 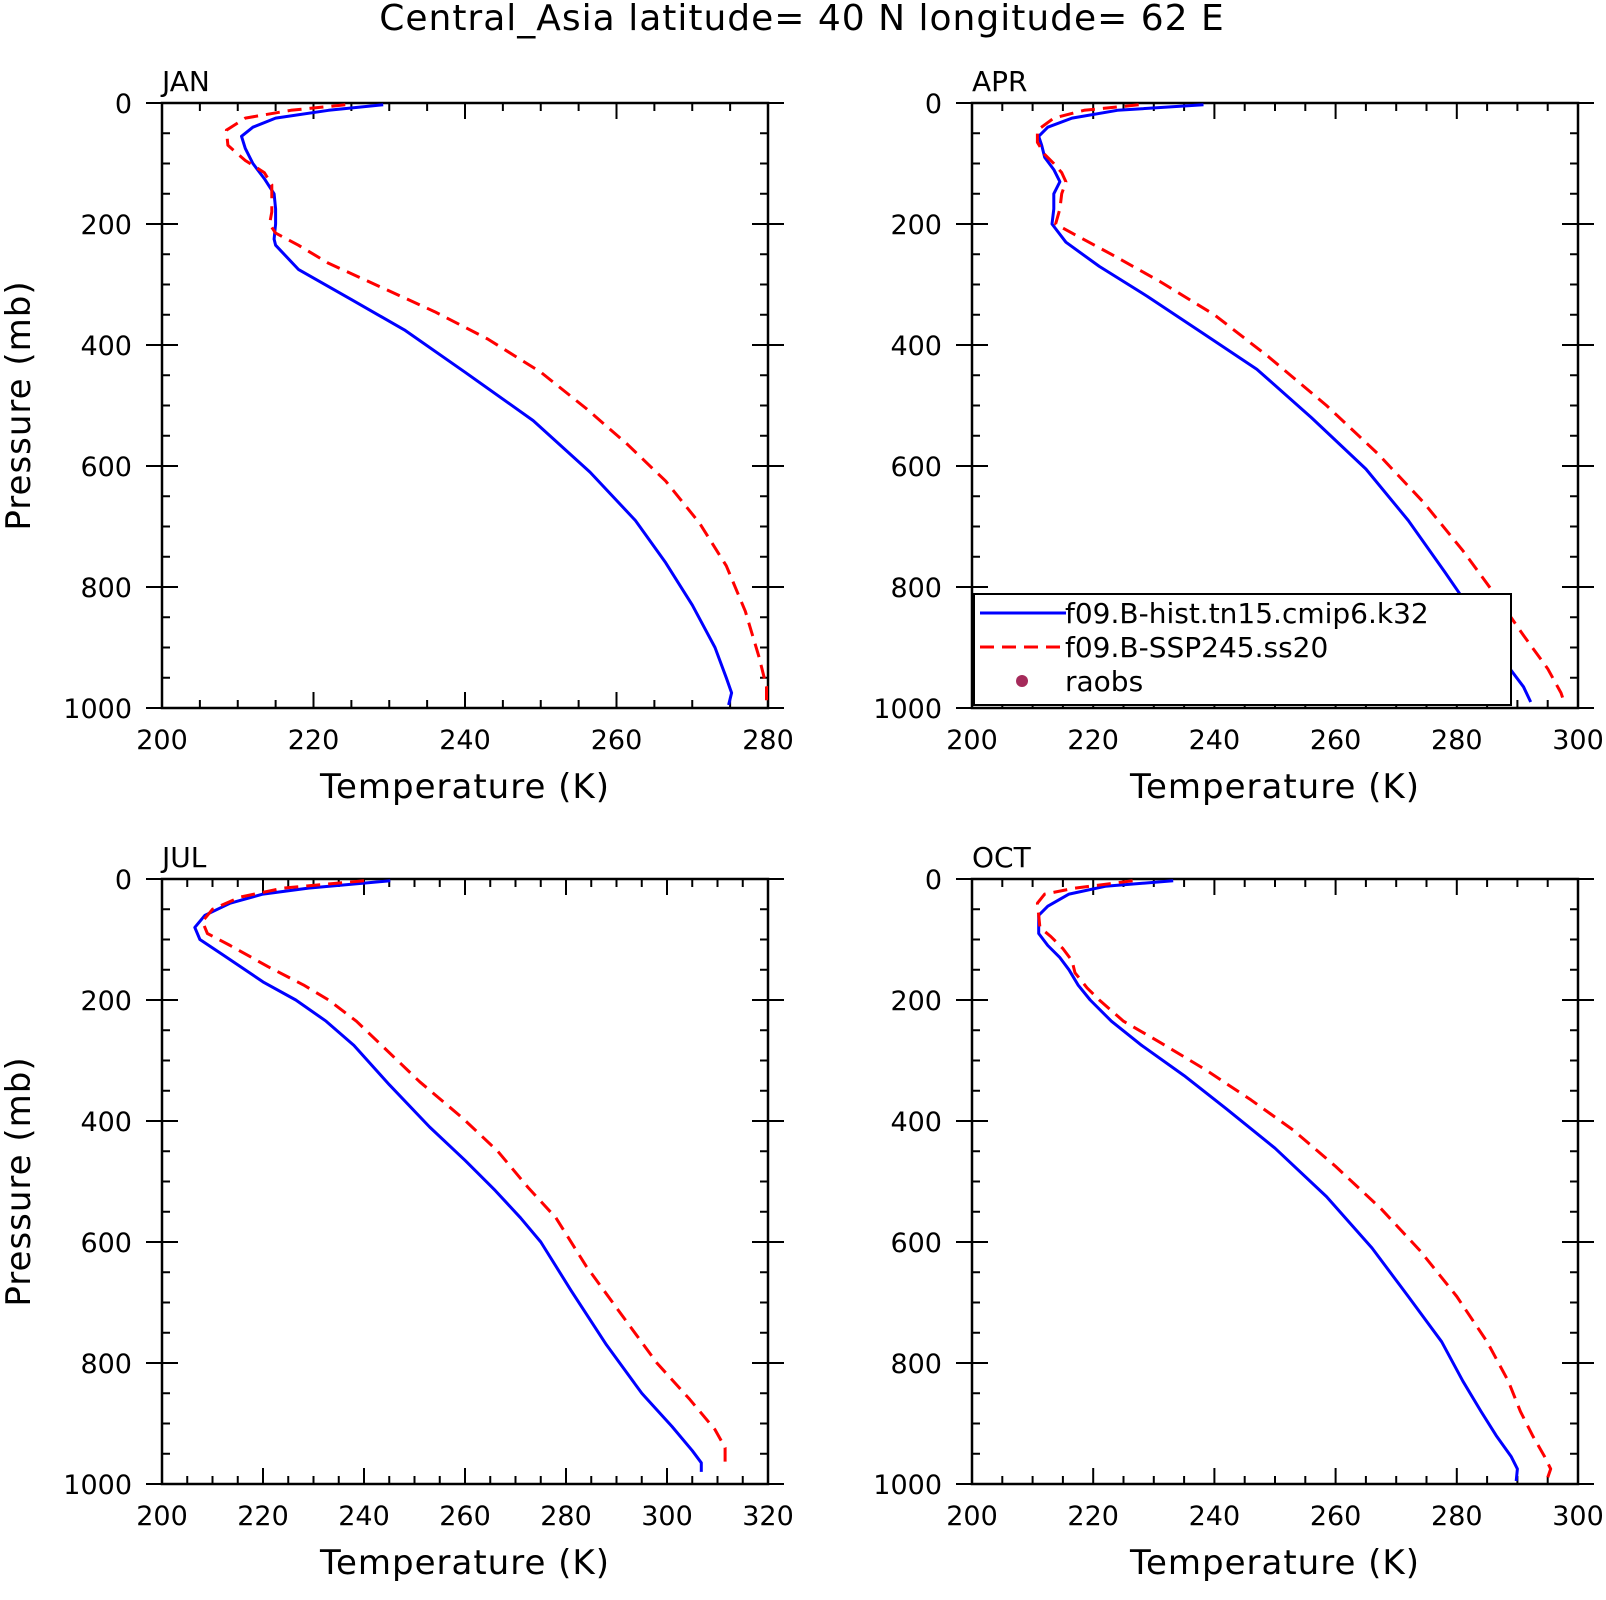 I want to click on x-tick-label: 320, so click(x=768, y=1516).